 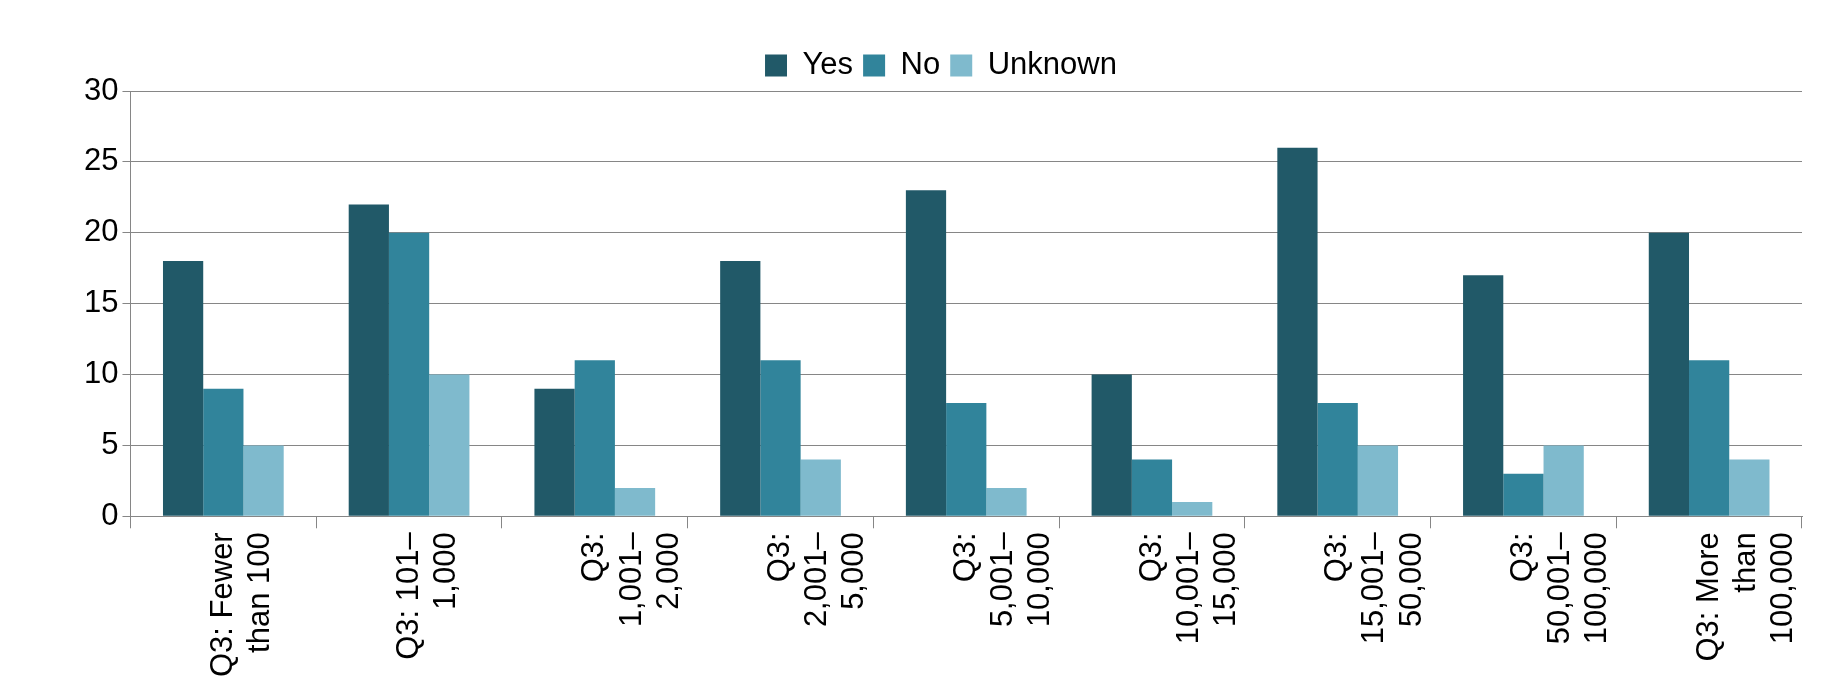 I want to click on y-tick-label: 15, so click(x=101, y=302).